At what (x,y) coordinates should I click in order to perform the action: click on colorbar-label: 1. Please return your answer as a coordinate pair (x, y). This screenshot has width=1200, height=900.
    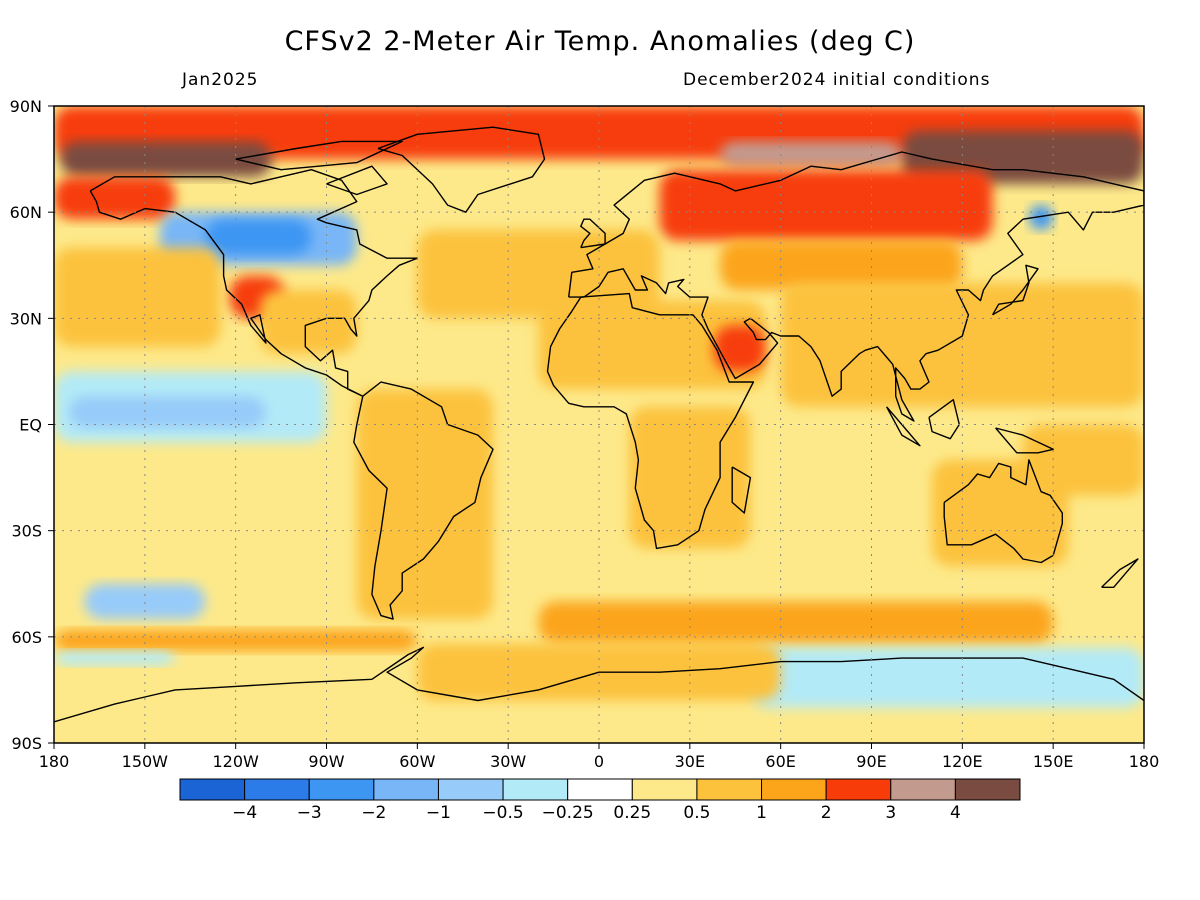
    Looking at the image, I should click on (761, 813).